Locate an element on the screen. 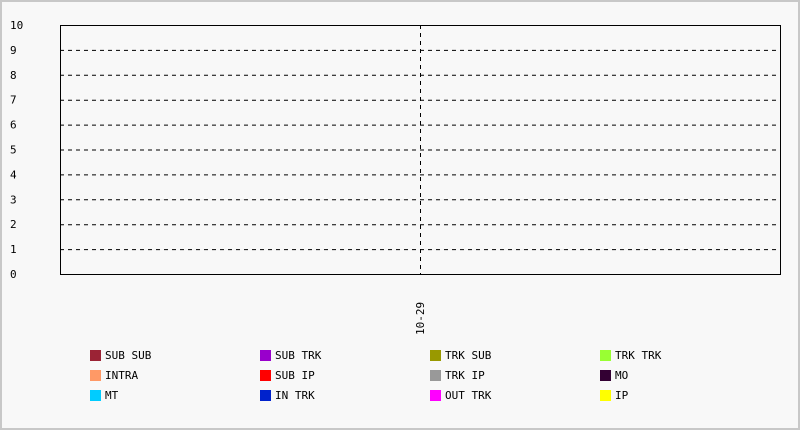 The image size is (800, 430). legend-label: SUB TRK is located at coordinates (298, 355).